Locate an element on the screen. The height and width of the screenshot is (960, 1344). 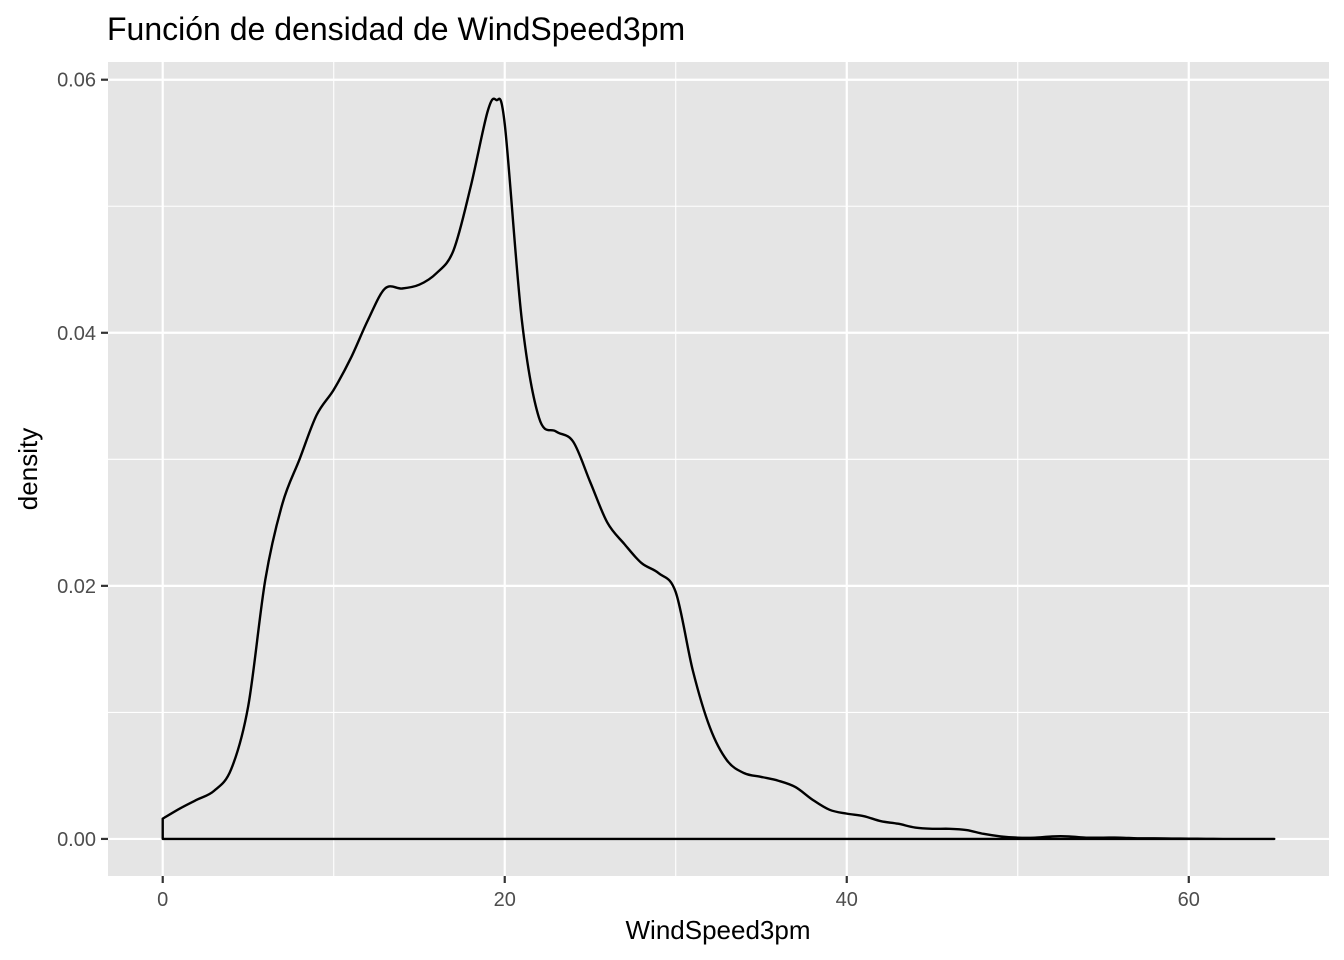
y-tick-label: 0.06 is located at coordinates (76, 81).